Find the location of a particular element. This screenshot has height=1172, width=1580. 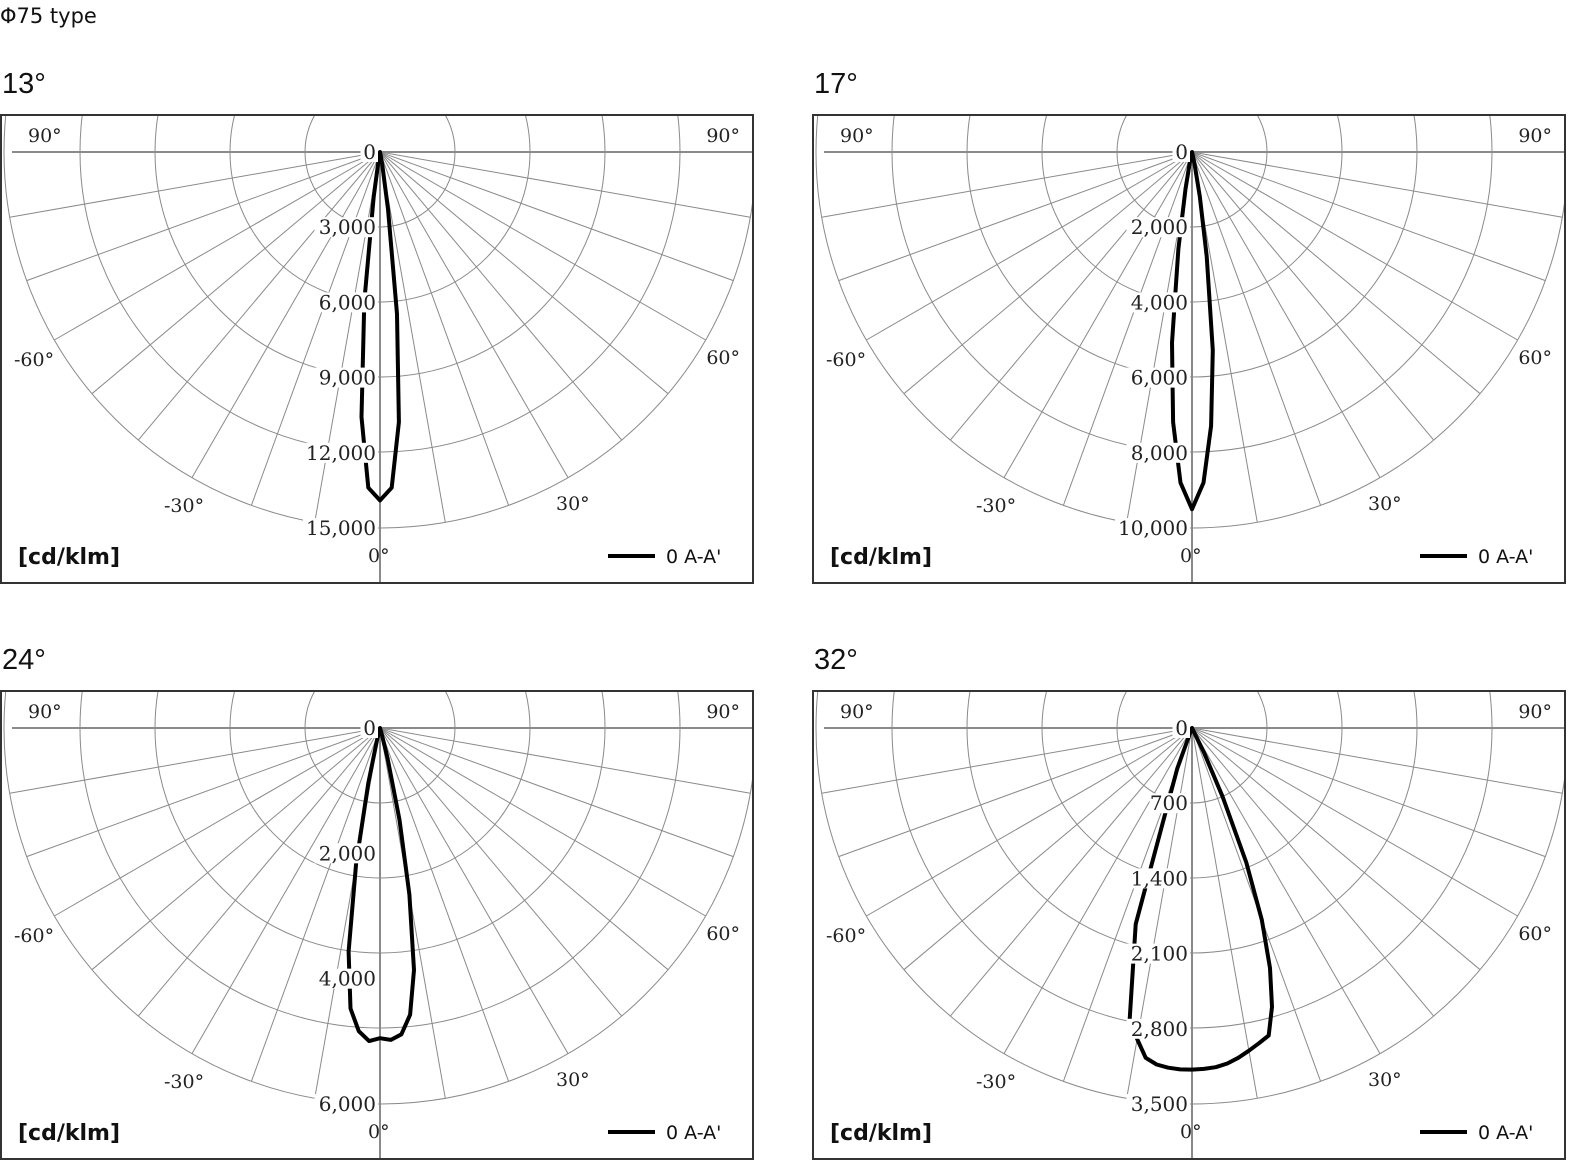

radial-tick-label: 3,000 is located at coordinates (347, 227).